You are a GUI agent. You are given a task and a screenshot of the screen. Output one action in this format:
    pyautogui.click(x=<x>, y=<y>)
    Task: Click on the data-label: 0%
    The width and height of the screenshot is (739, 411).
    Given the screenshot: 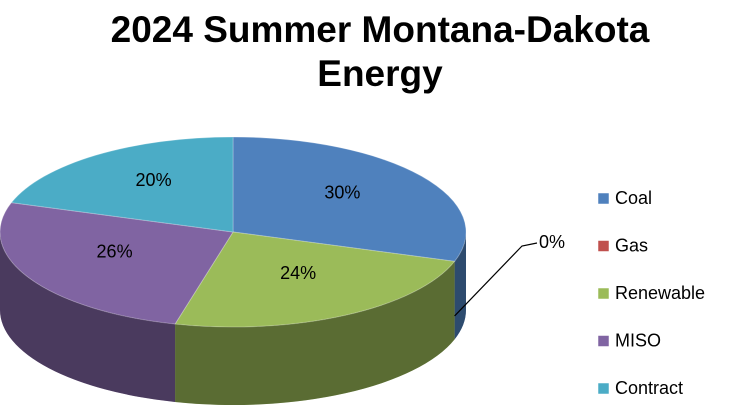 What is the action you would take?
    pyautogui.click(x=552, y=242)
    